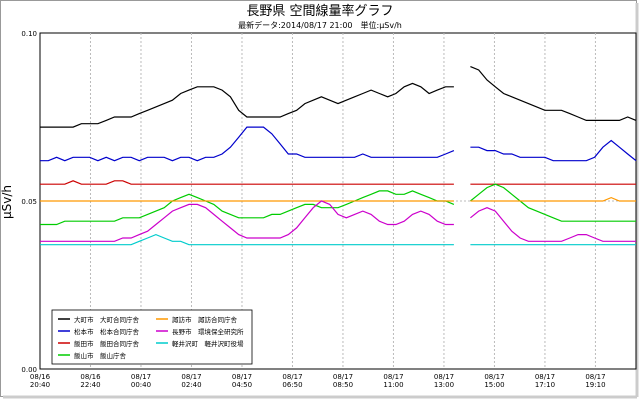  I want to click on chart-title: 長野県 空間線量率グラフ, so click(319, 11).